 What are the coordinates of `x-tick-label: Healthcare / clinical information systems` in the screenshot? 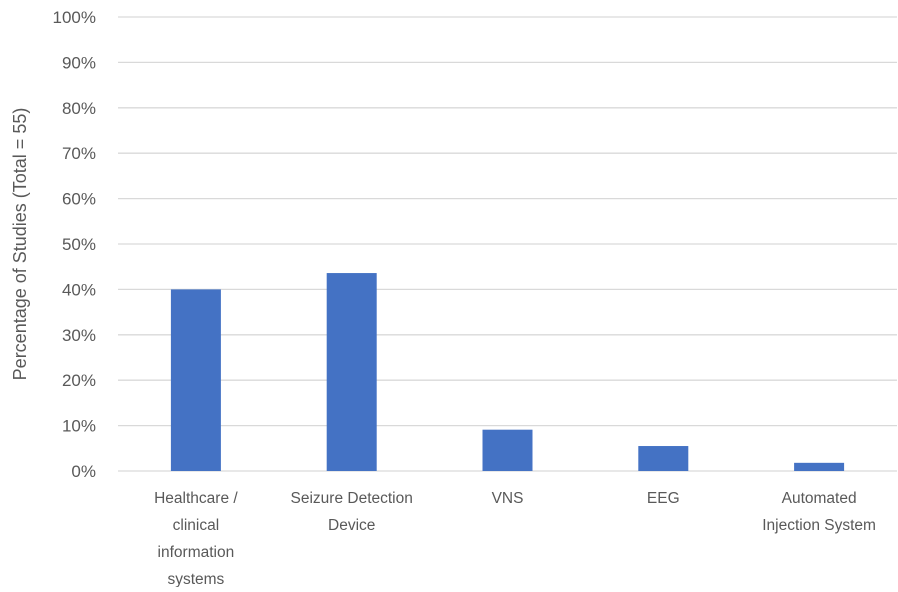 It's located at (196, 538).